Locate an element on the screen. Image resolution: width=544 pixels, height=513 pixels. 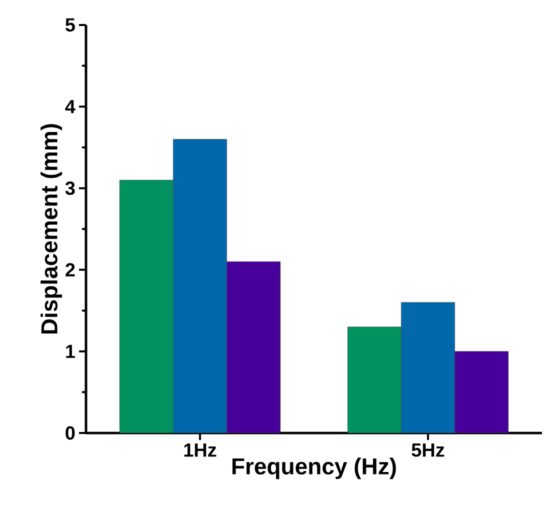
x-tick-label: 1Hz is located at coordinates (200, 450).